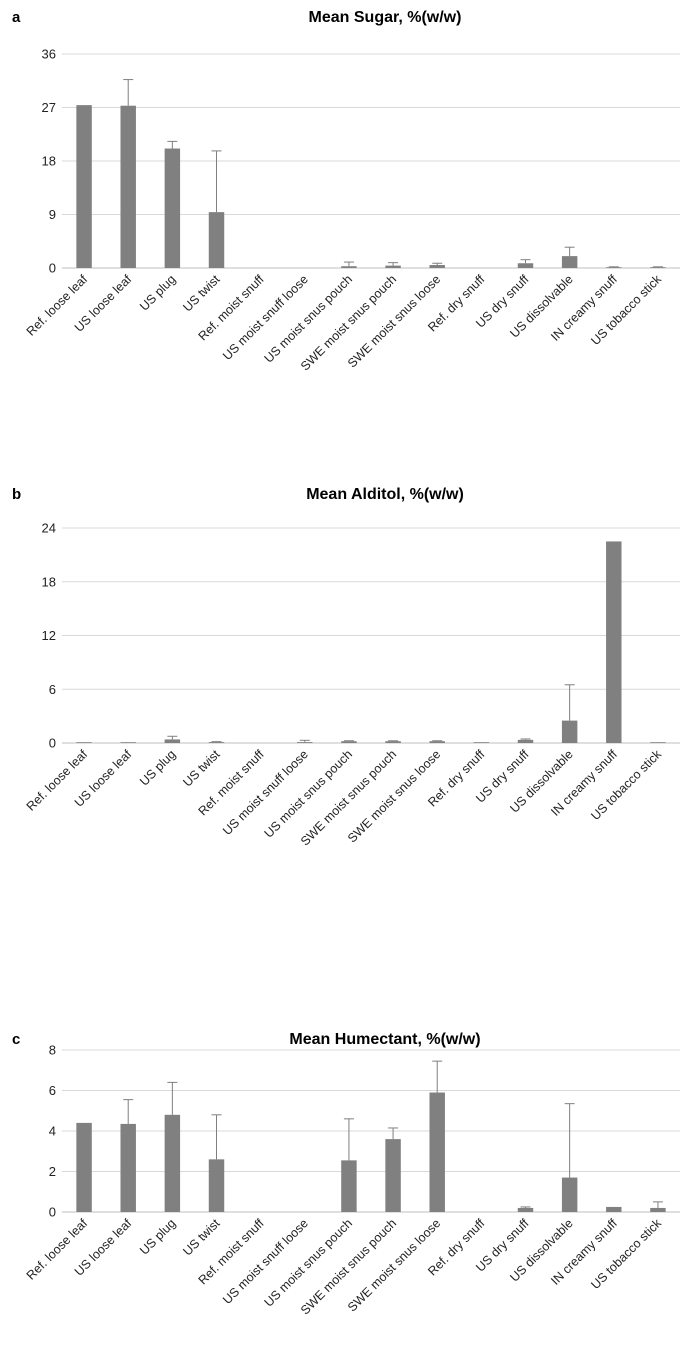 Image resolution: width=683 pixels, height=1347 pixels. What do you see at coordinates (385, 17) in the screenshot?
I see `chart-title: Mean Sugar, %(w/w)` at bounding box center [385, 17].